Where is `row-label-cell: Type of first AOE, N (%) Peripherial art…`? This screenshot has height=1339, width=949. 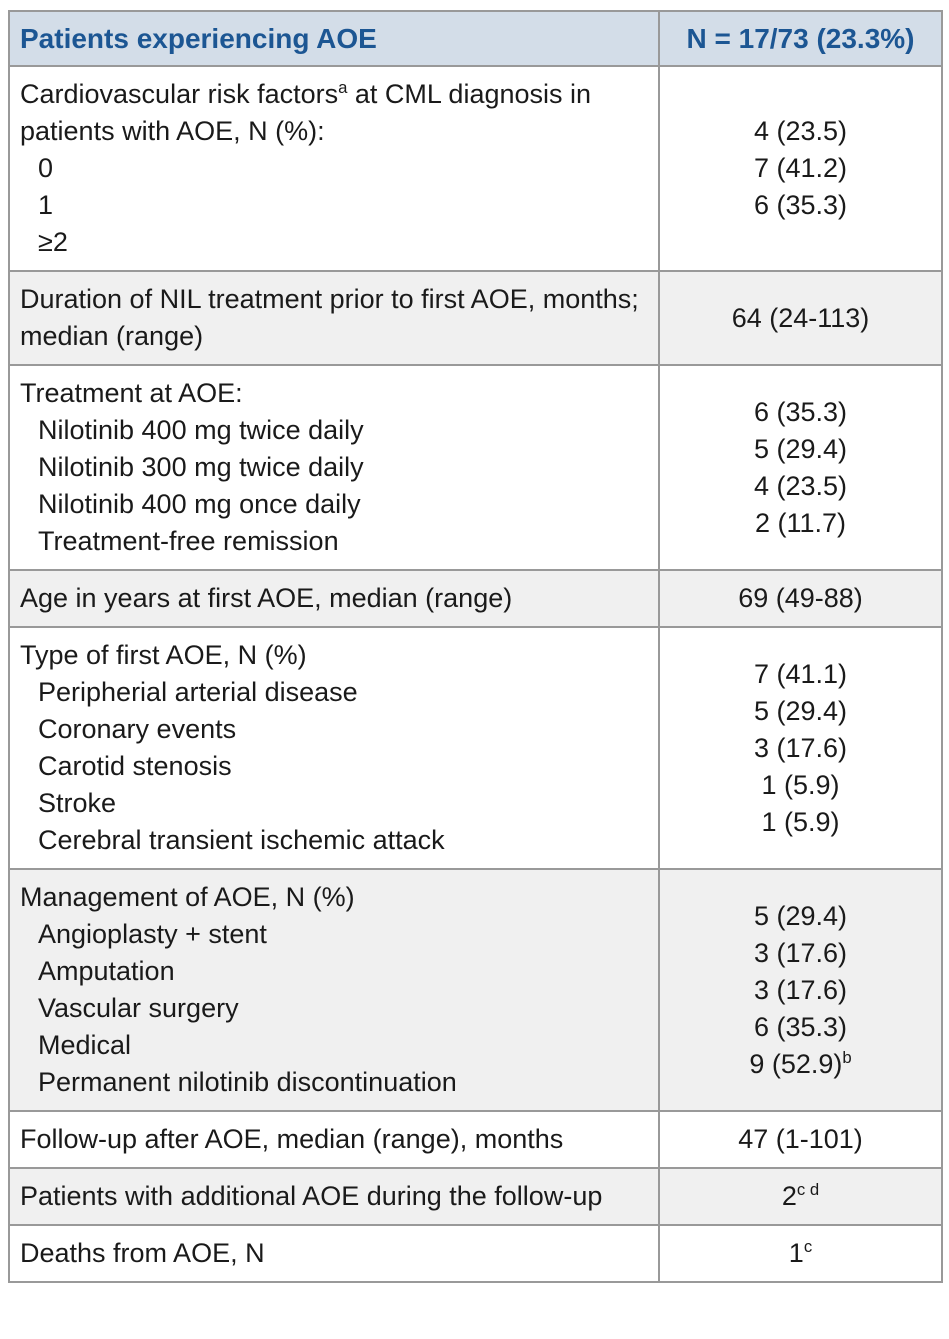 row-label-cell: Type of first AOE, N (%) Peripherial art… is located at coordinates (334, 748).